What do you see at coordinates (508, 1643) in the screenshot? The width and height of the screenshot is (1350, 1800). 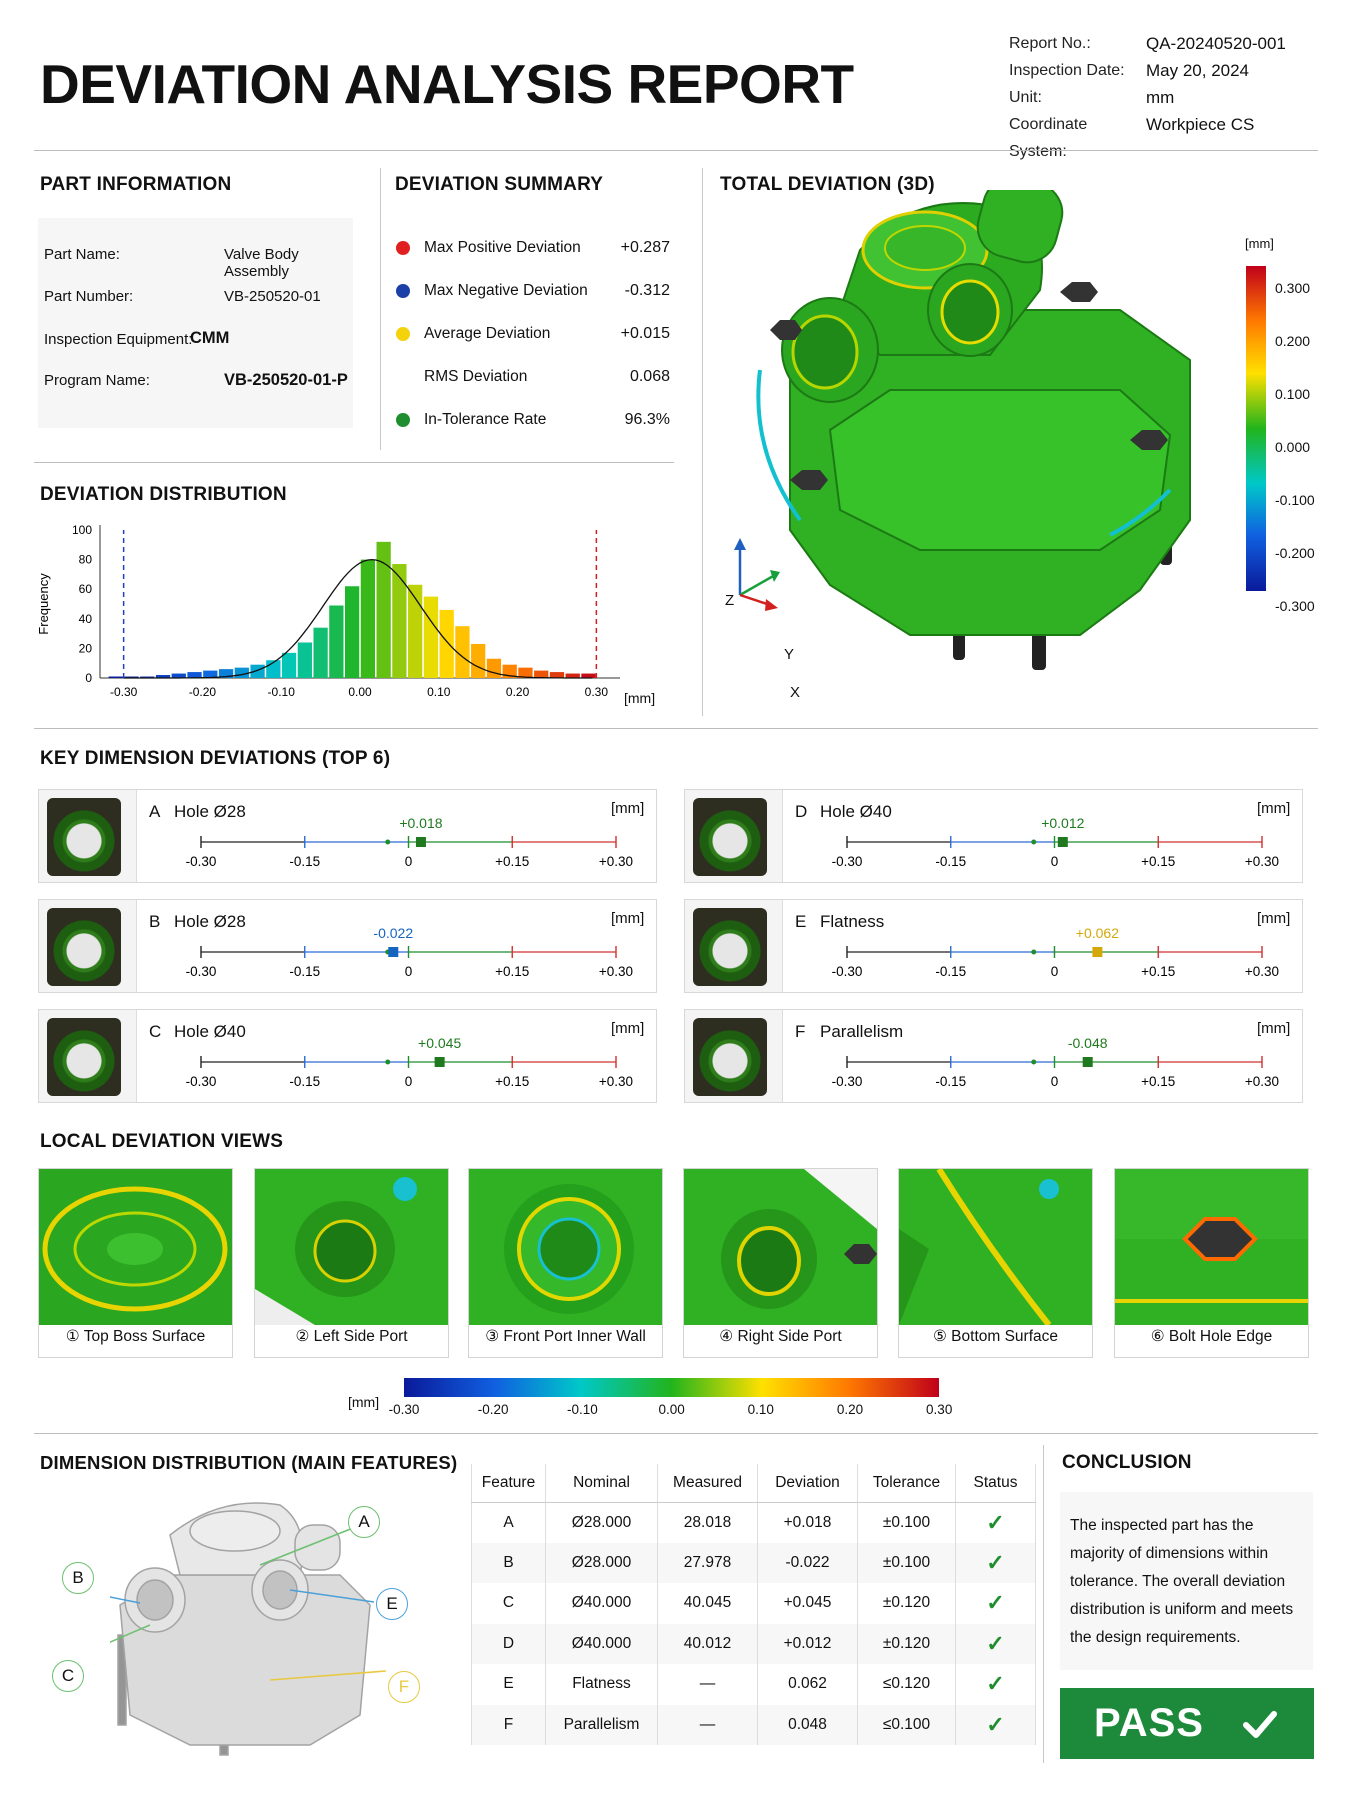 I see `table-cell: D` at bounding box center [508, 1643].